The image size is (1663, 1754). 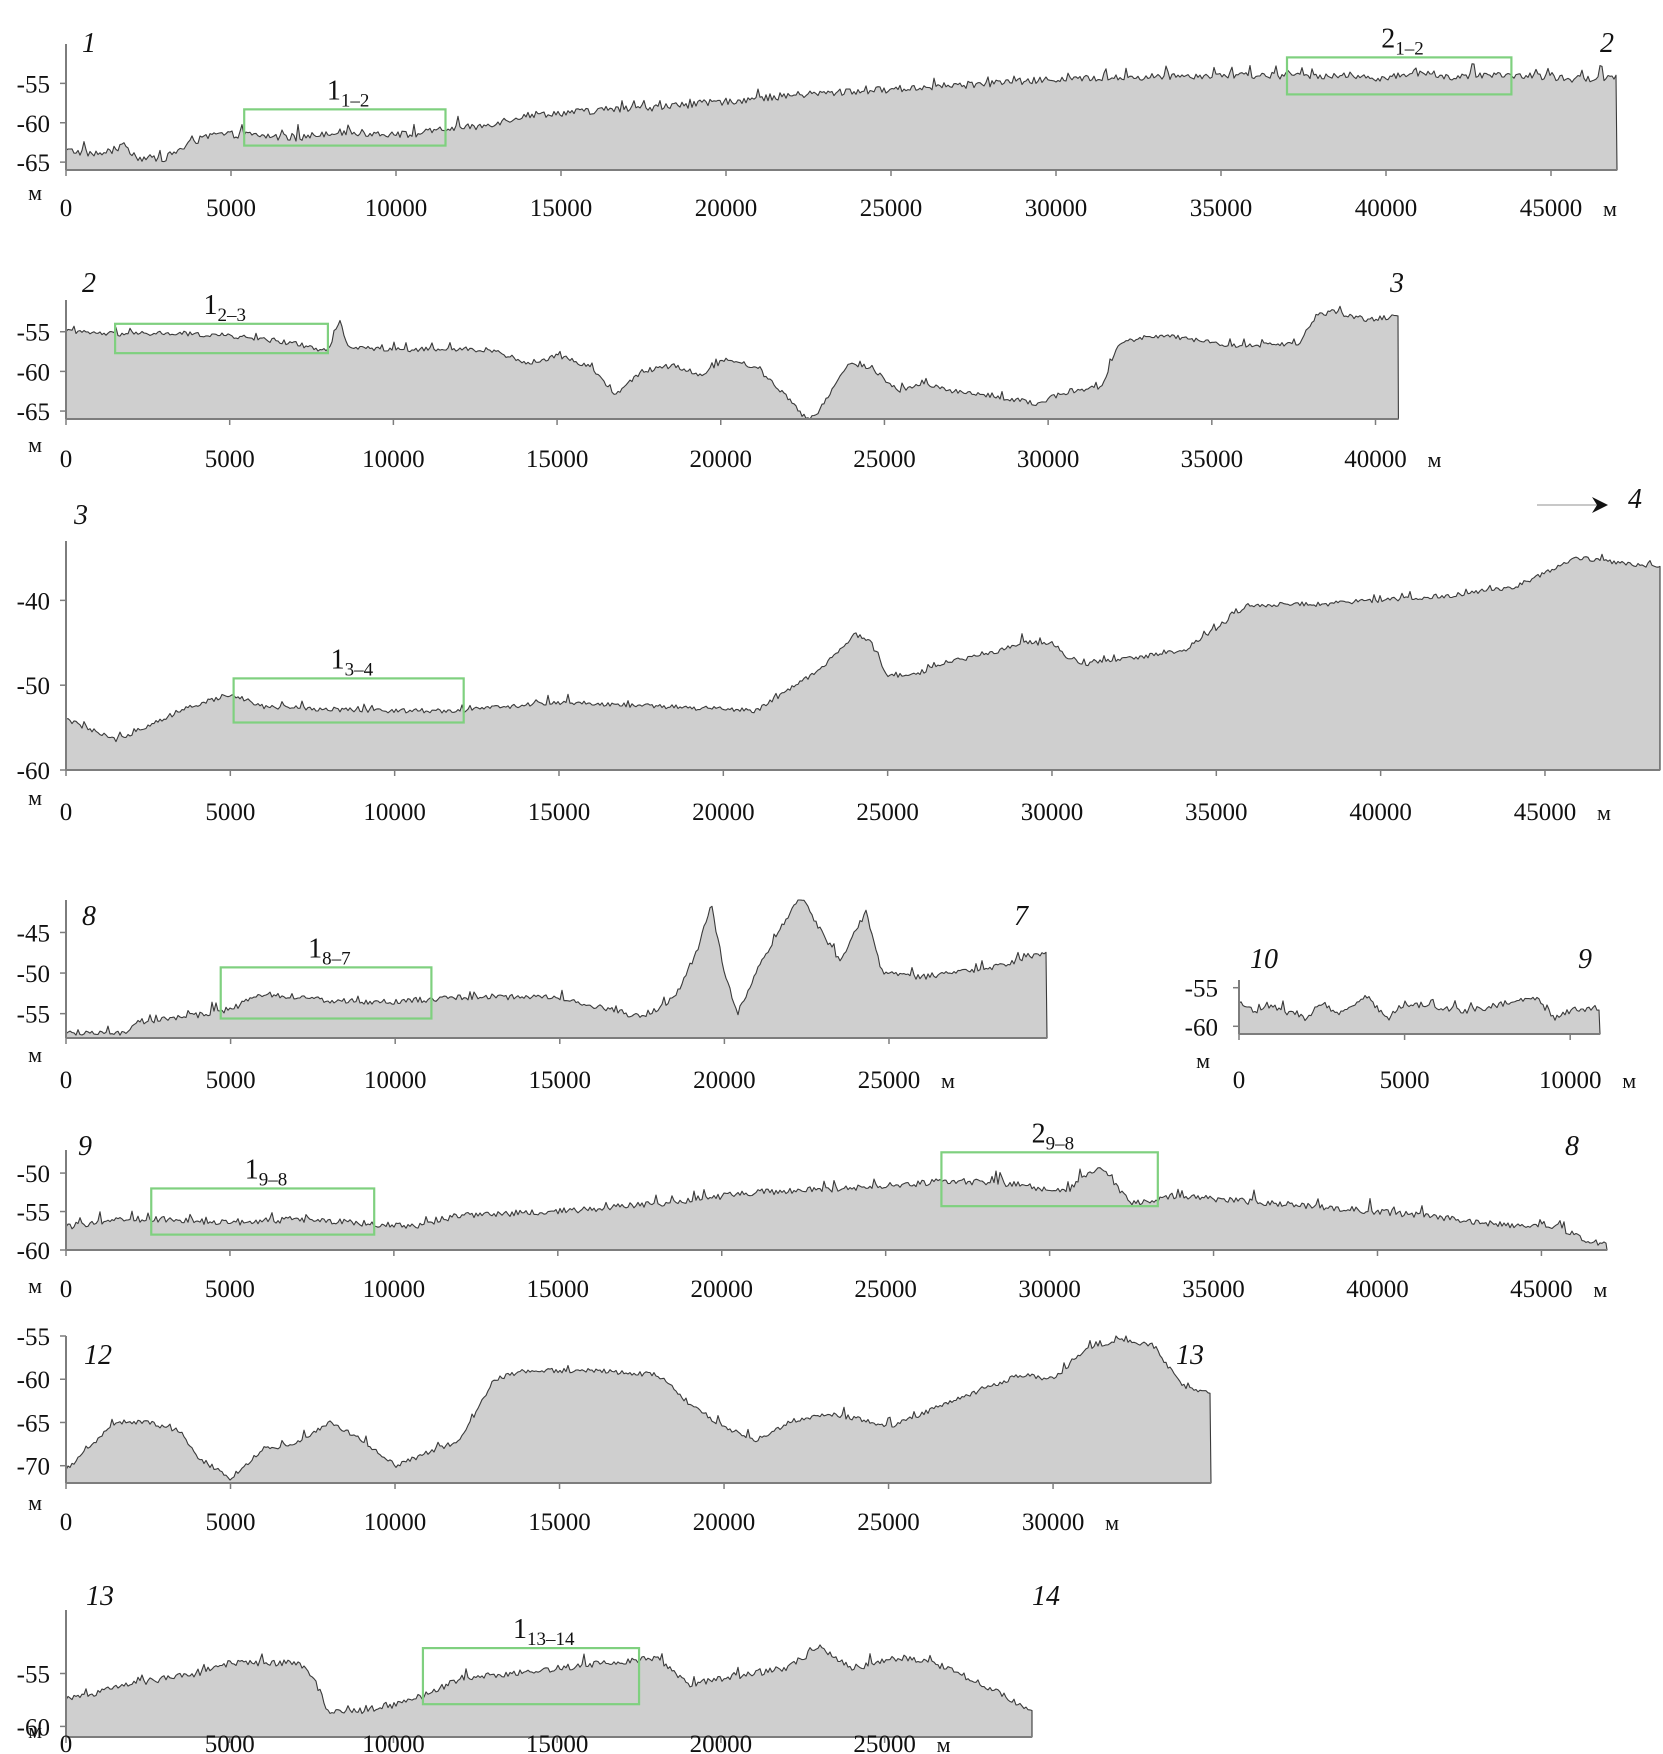 I want to click on profile-start-label: 1, so click(x=89, y=43).